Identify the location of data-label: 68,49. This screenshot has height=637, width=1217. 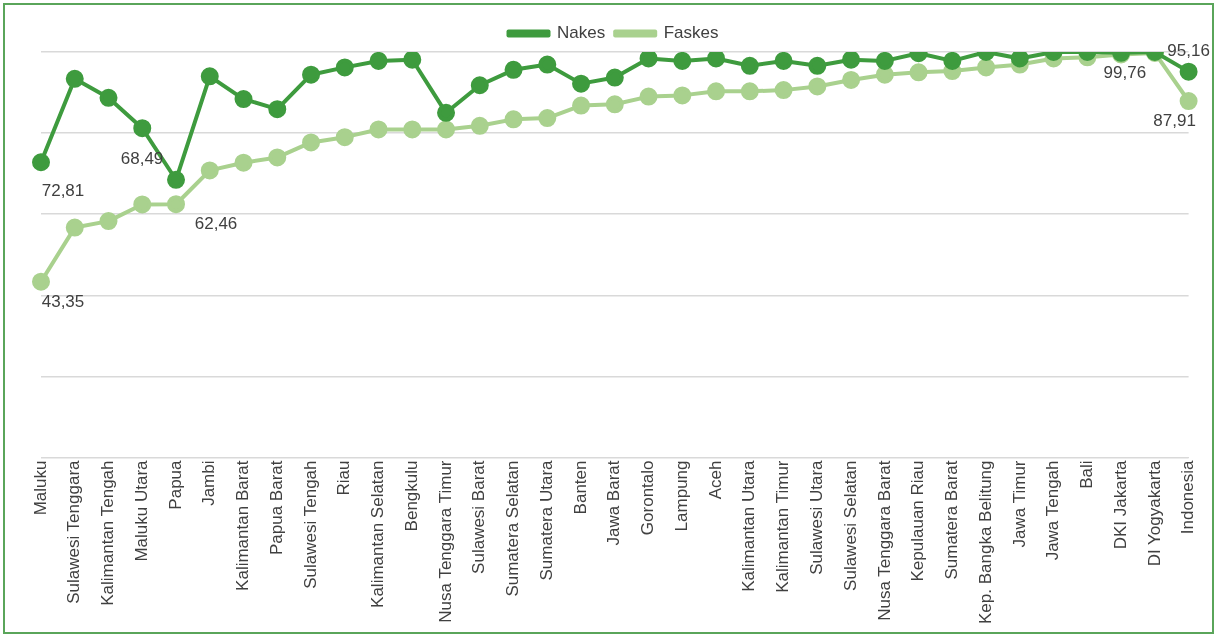
(142, 158).